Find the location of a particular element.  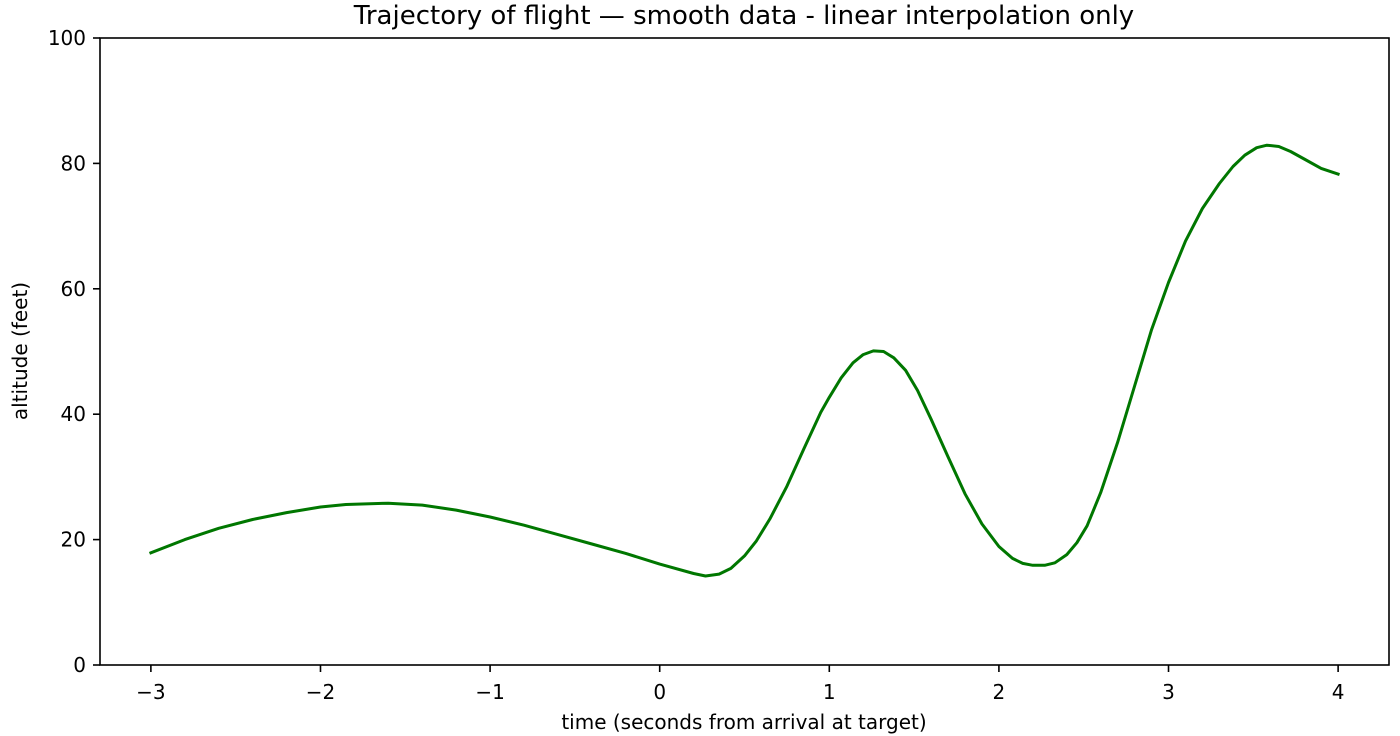

y-axis: 0 20 40 60 80 100 is located at coordinates (74, 351).